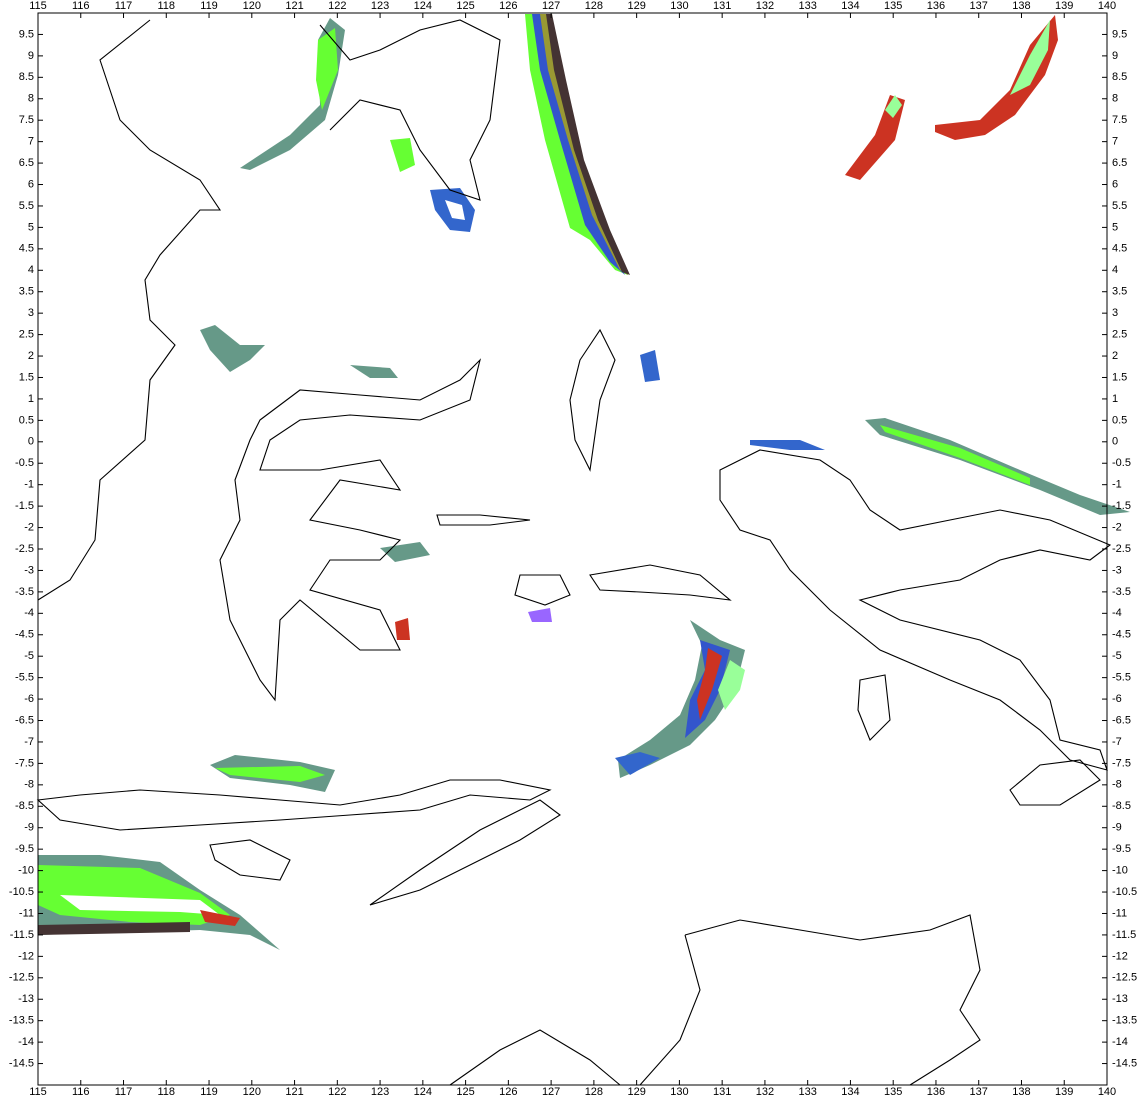 Image resolution: width=1147 pixels, height=1098 pixels. Describe the element at coordinates (26, 77) in the screenshot. I see `y-tick-label-left: 8.5` at that location.